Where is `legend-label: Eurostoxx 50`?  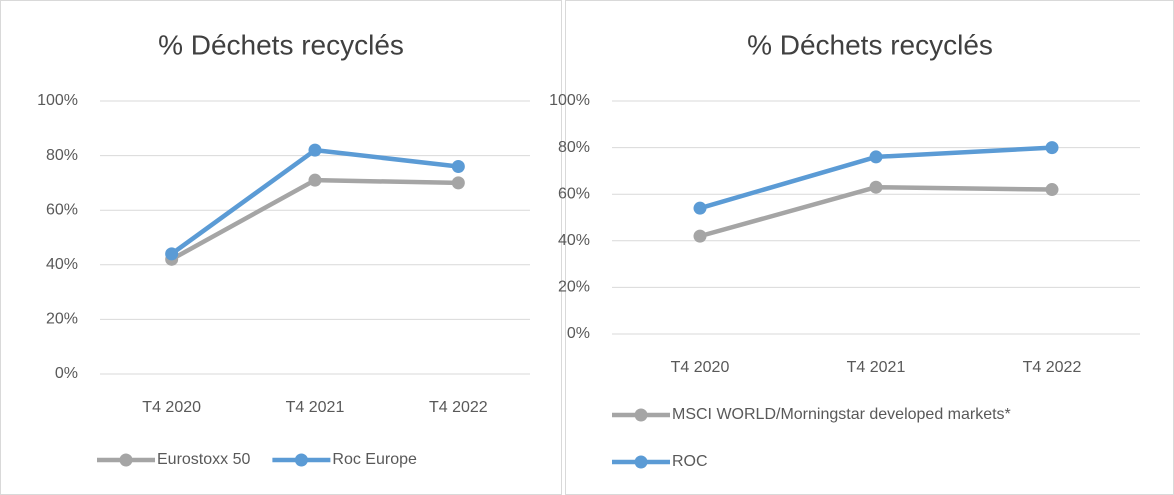
legend-label: Eurostoxx 50 is located at coordinates (203, 459).